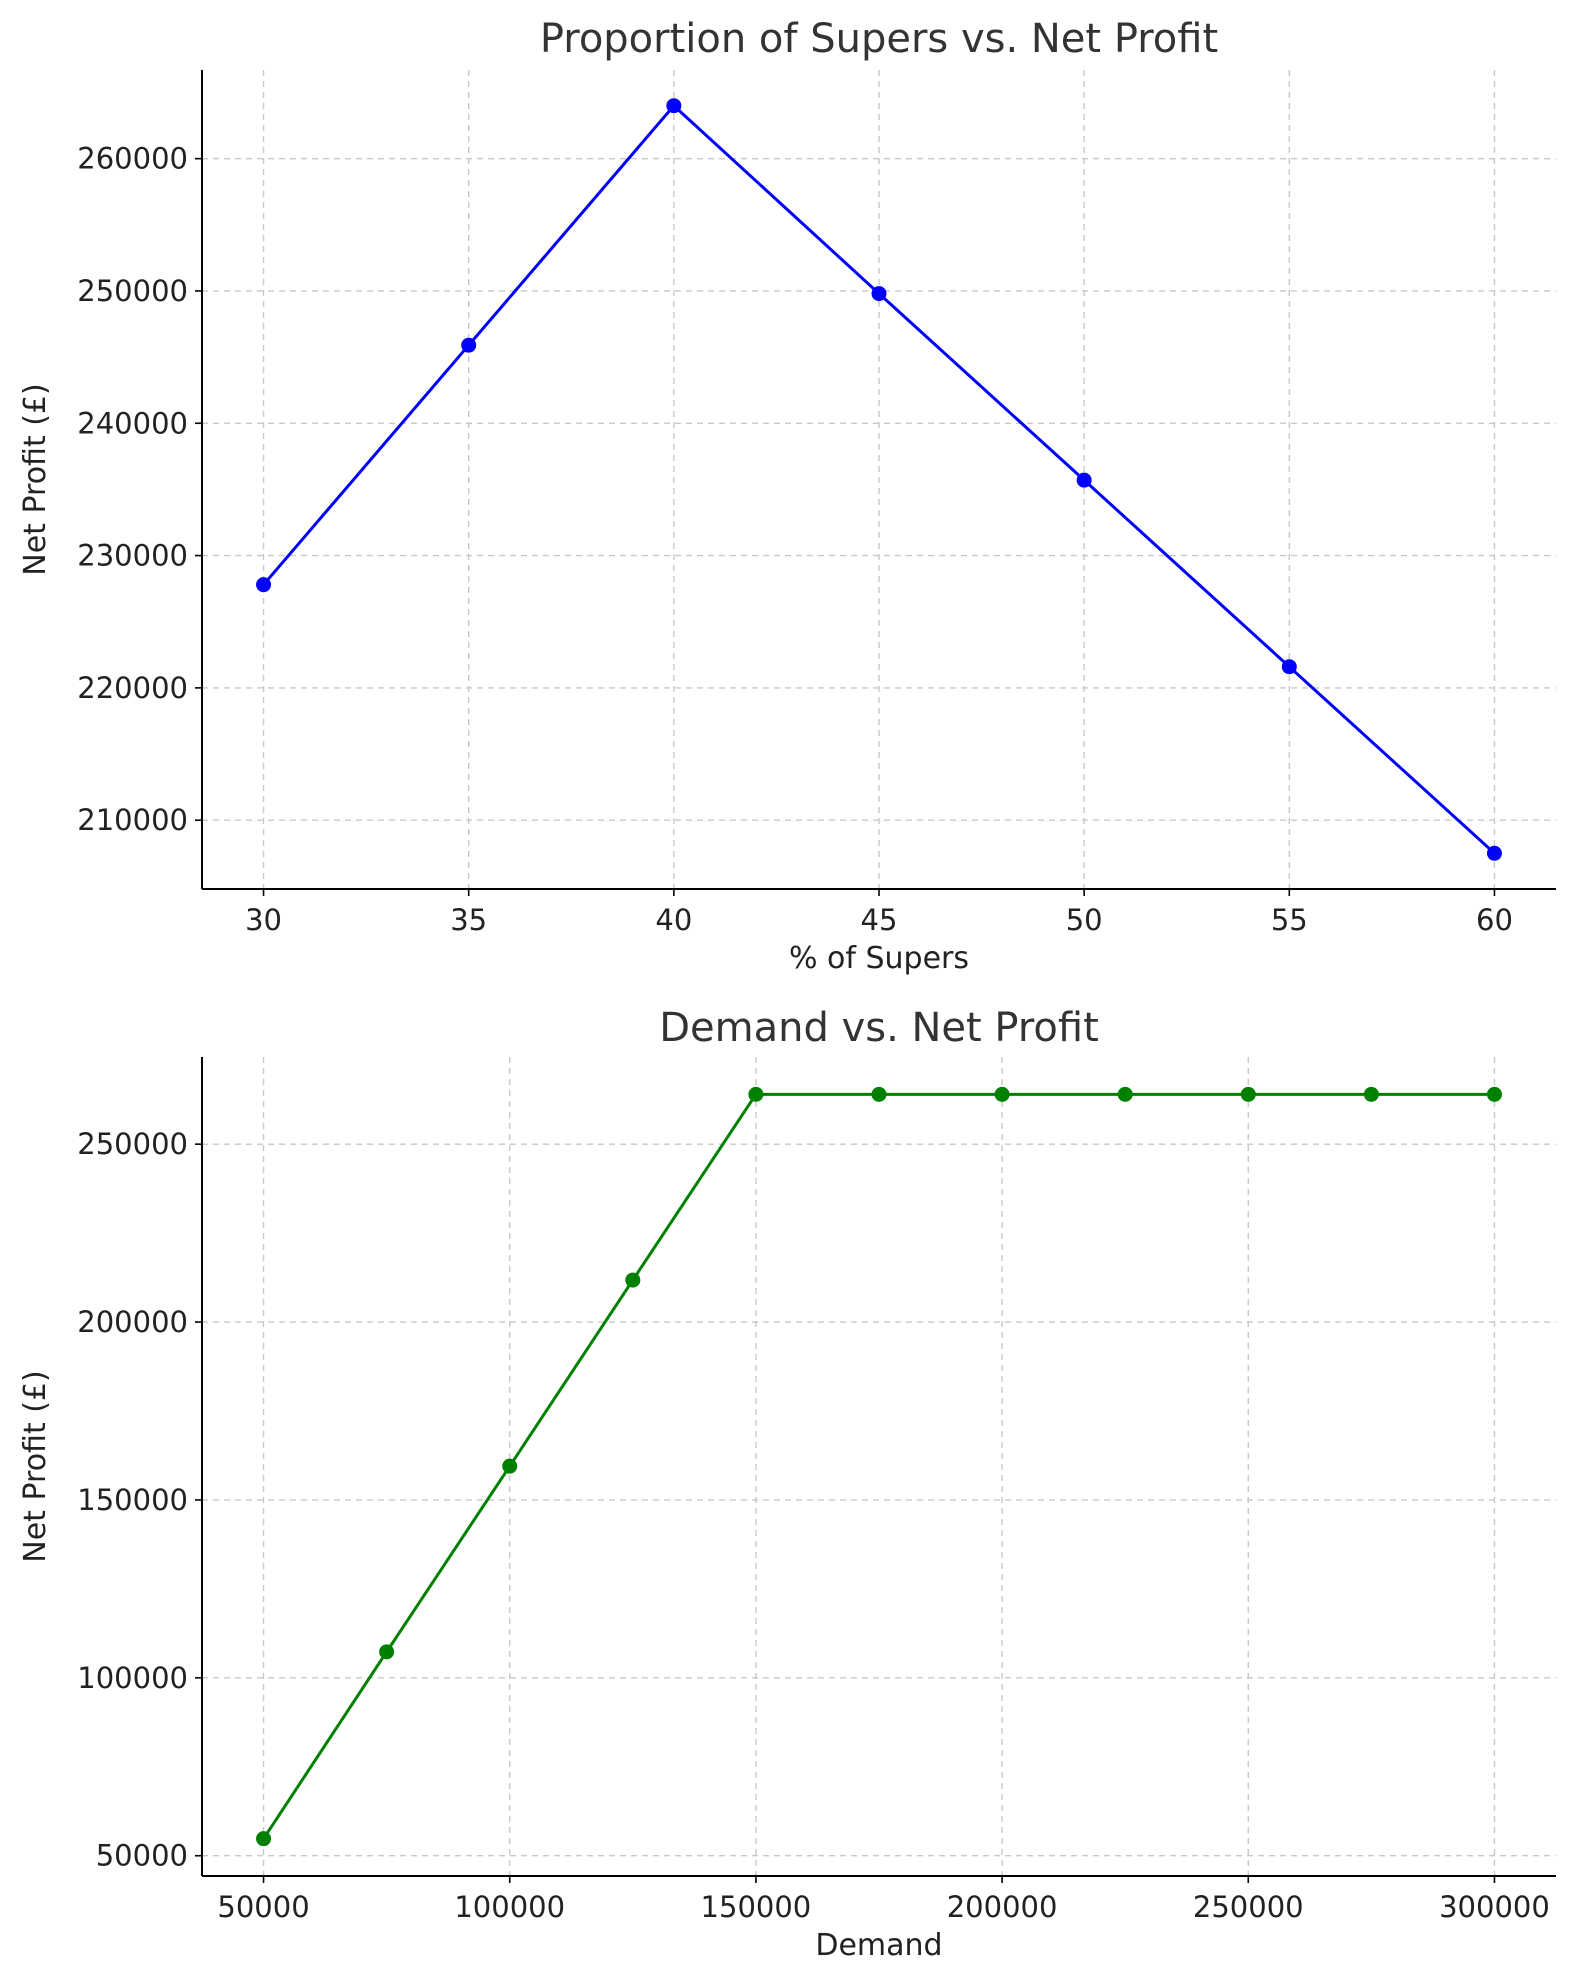  What do you see at coordinates (879, 920) in the screenshot?
I see `x-tick-label: 45` at bounding box center [879, 920].